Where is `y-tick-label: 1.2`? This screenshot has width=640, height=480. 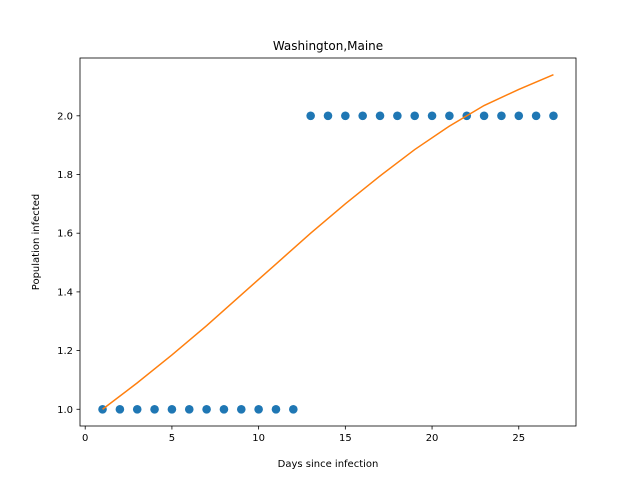 y-tick-label: 1.2 is located at coordinates (65, 351).